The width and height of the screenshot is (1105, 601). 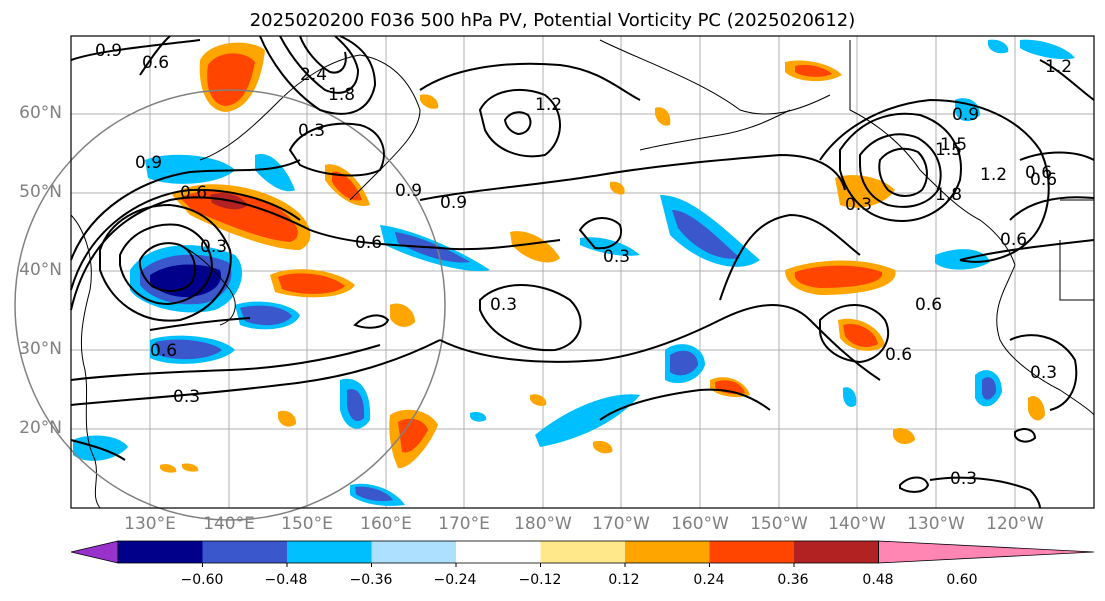 I want to click on colorbar-tick-label: 0.24, so click(x=709, y=580).